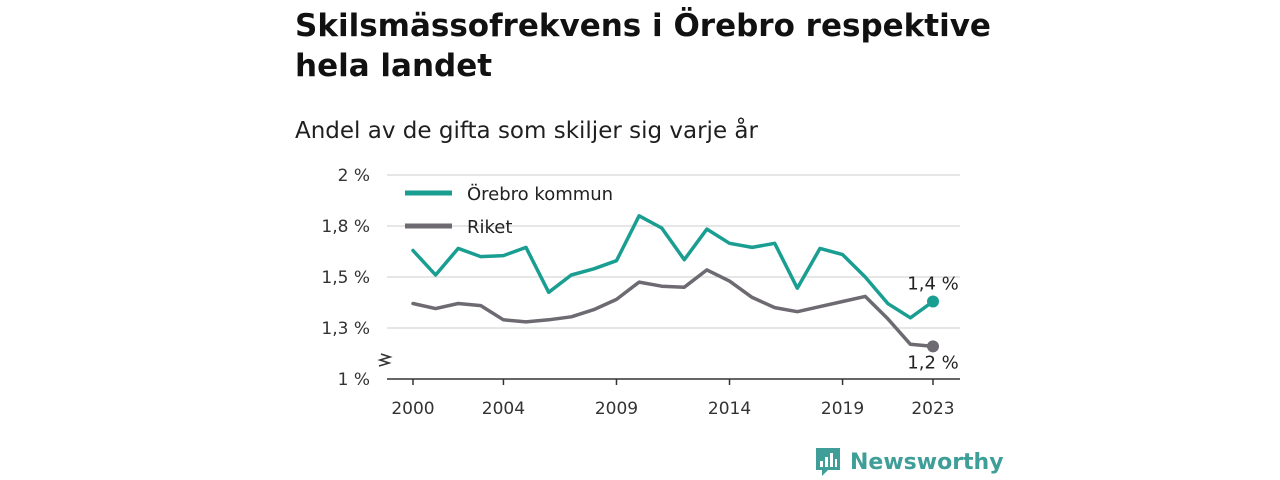  I want to click on axis-break-icon, so click(385, 360).